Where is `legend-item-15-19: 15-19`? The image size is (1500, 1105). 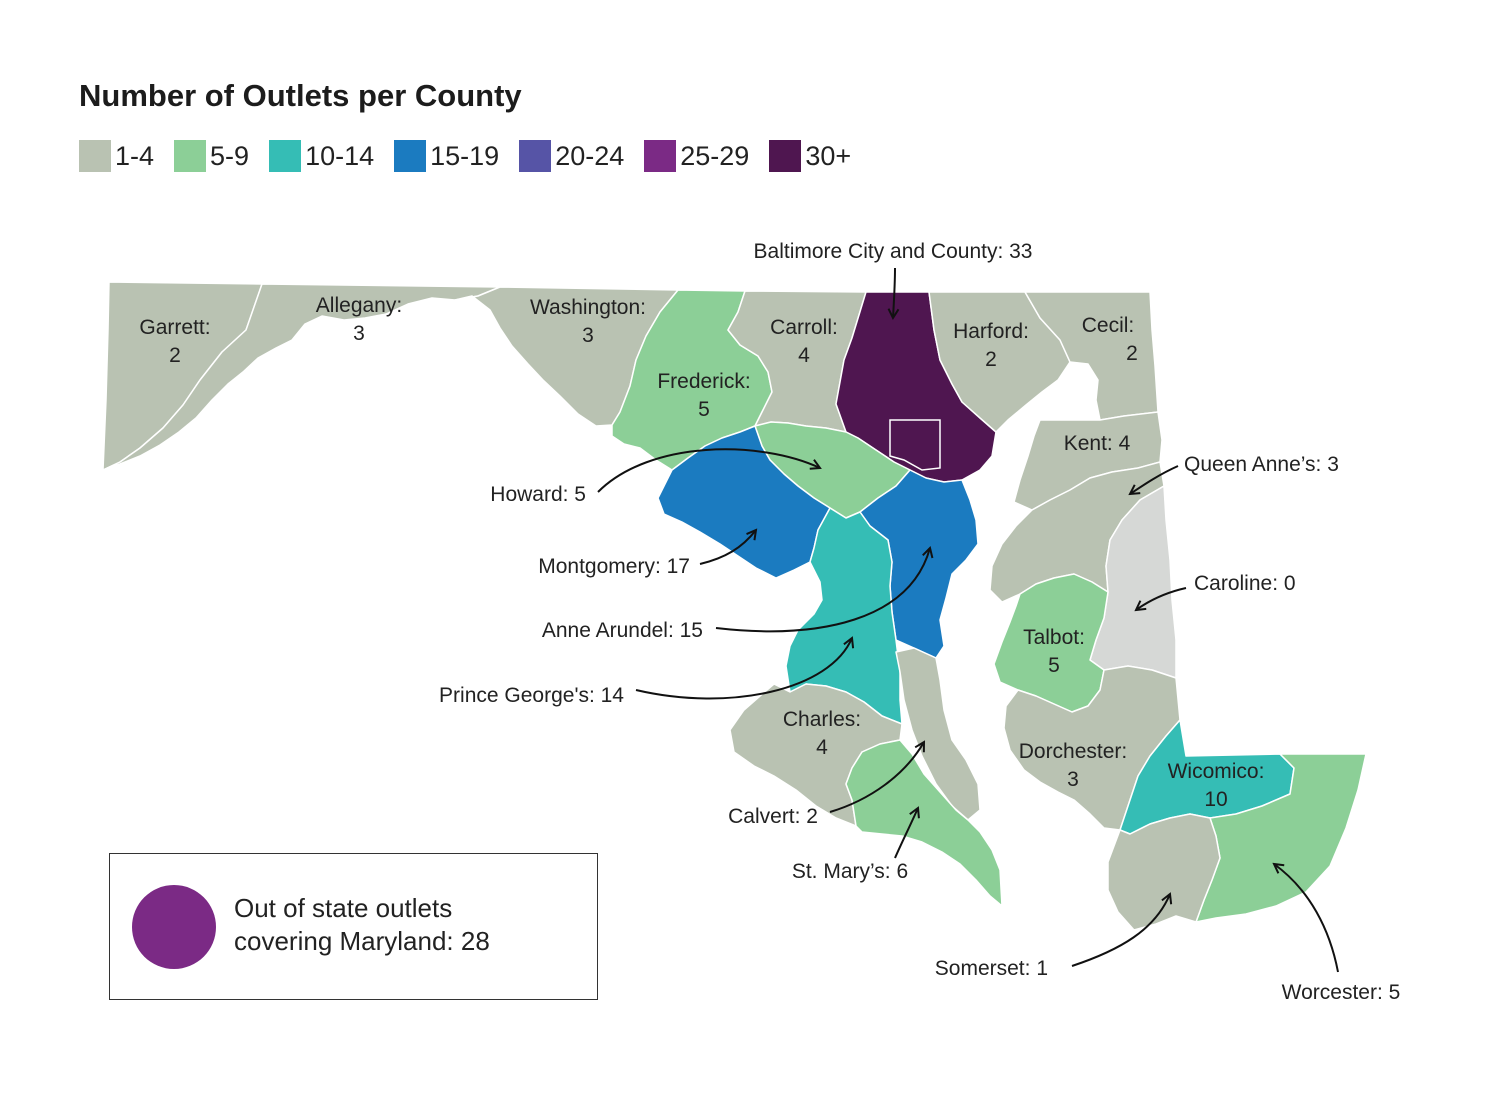
legend-item-15-19: 15-19 is located at coordinates (446, 156).